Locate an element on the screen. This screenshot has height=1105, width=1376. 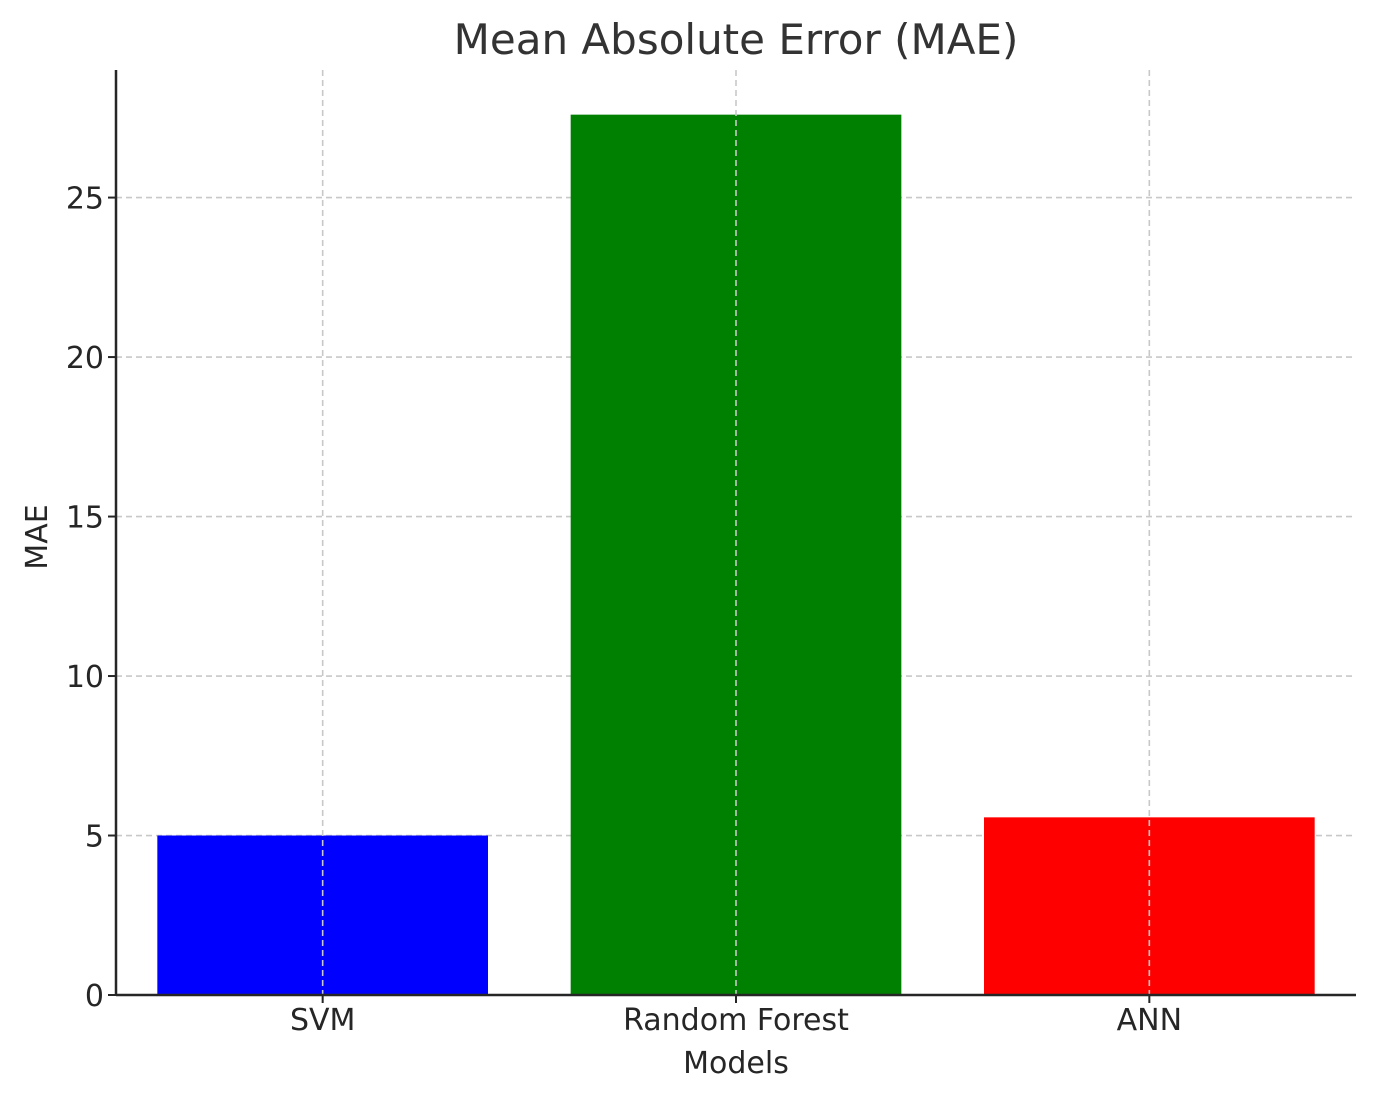
y-tick-label: 25 is located at coordinates (85, 199).